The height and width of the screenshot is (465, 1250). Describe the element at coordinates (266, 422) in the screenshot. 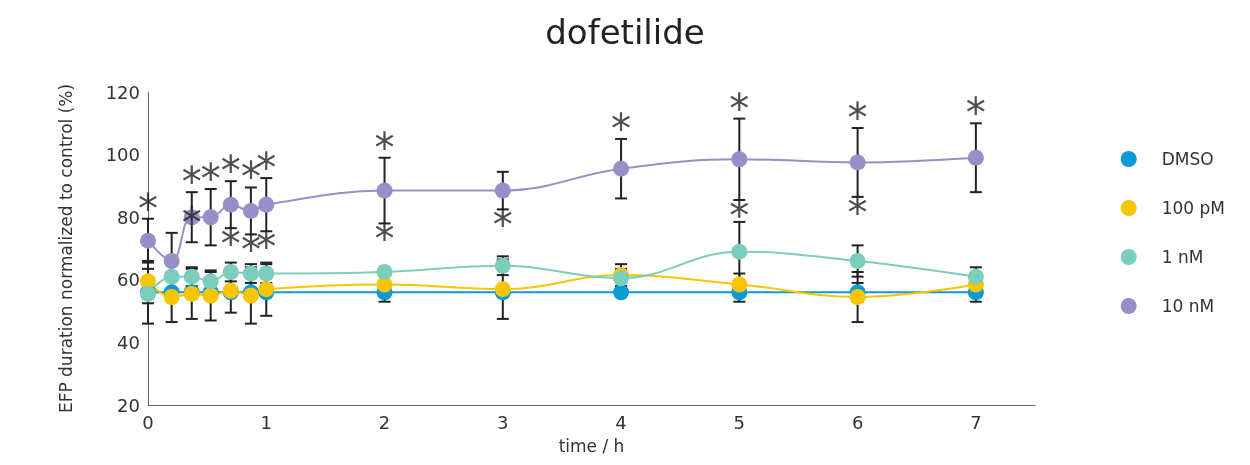

I see `x-tick-label: 1` at that location.